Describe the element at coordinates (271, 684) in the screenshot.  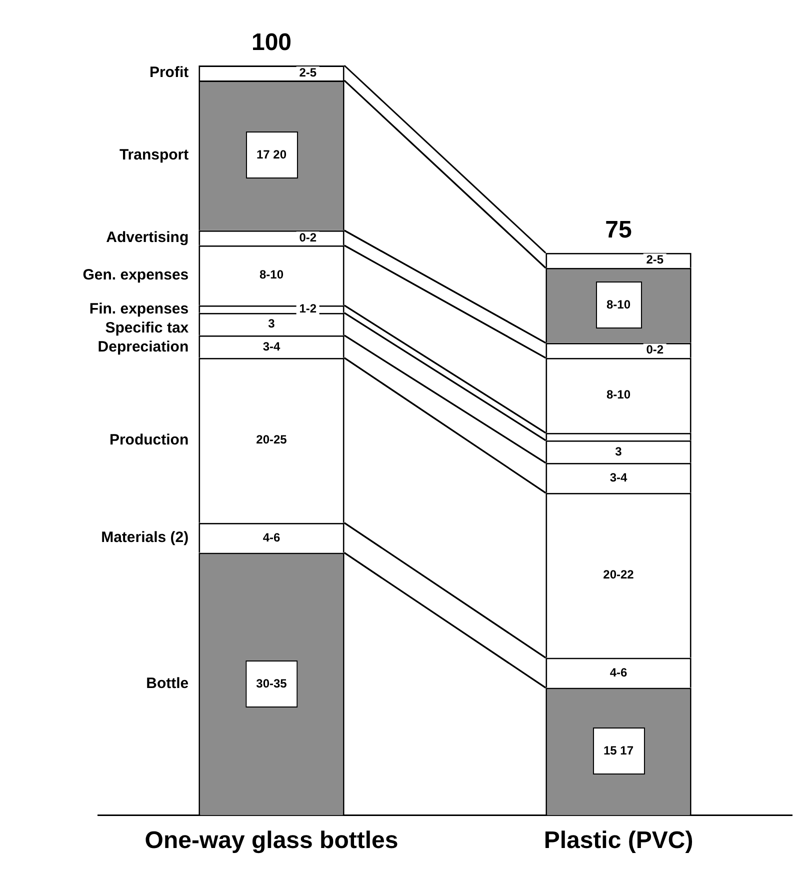
I see `label-box: 30-35` at that location.